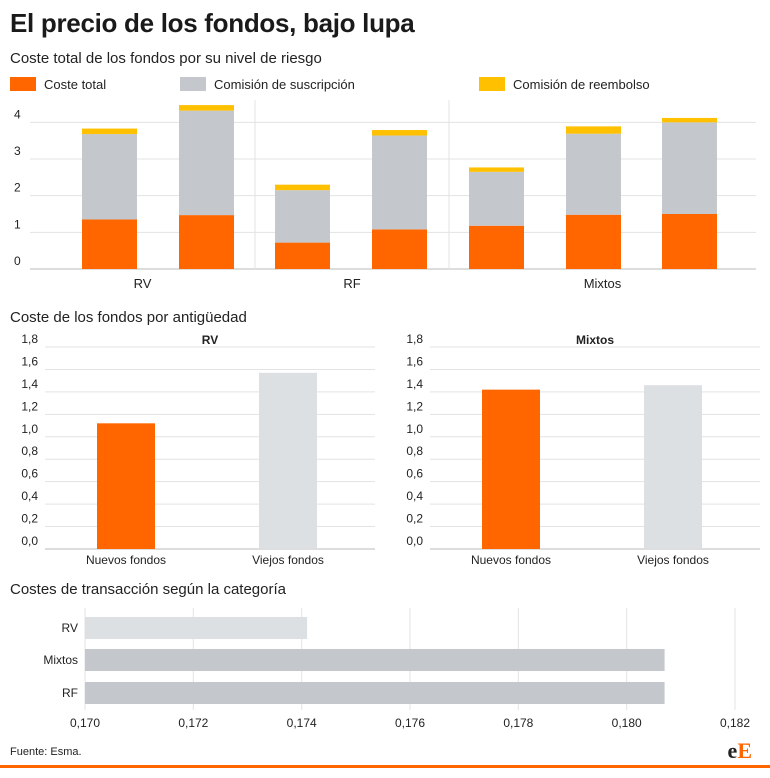  I want to click on section-title-age: Coste de los fondos por antigüedad, so click(128, 317).